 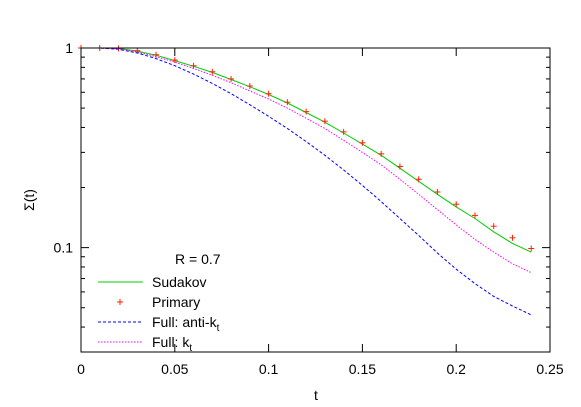 I want to click on x-tick-label: 0.25, so click(x=549, y=369).